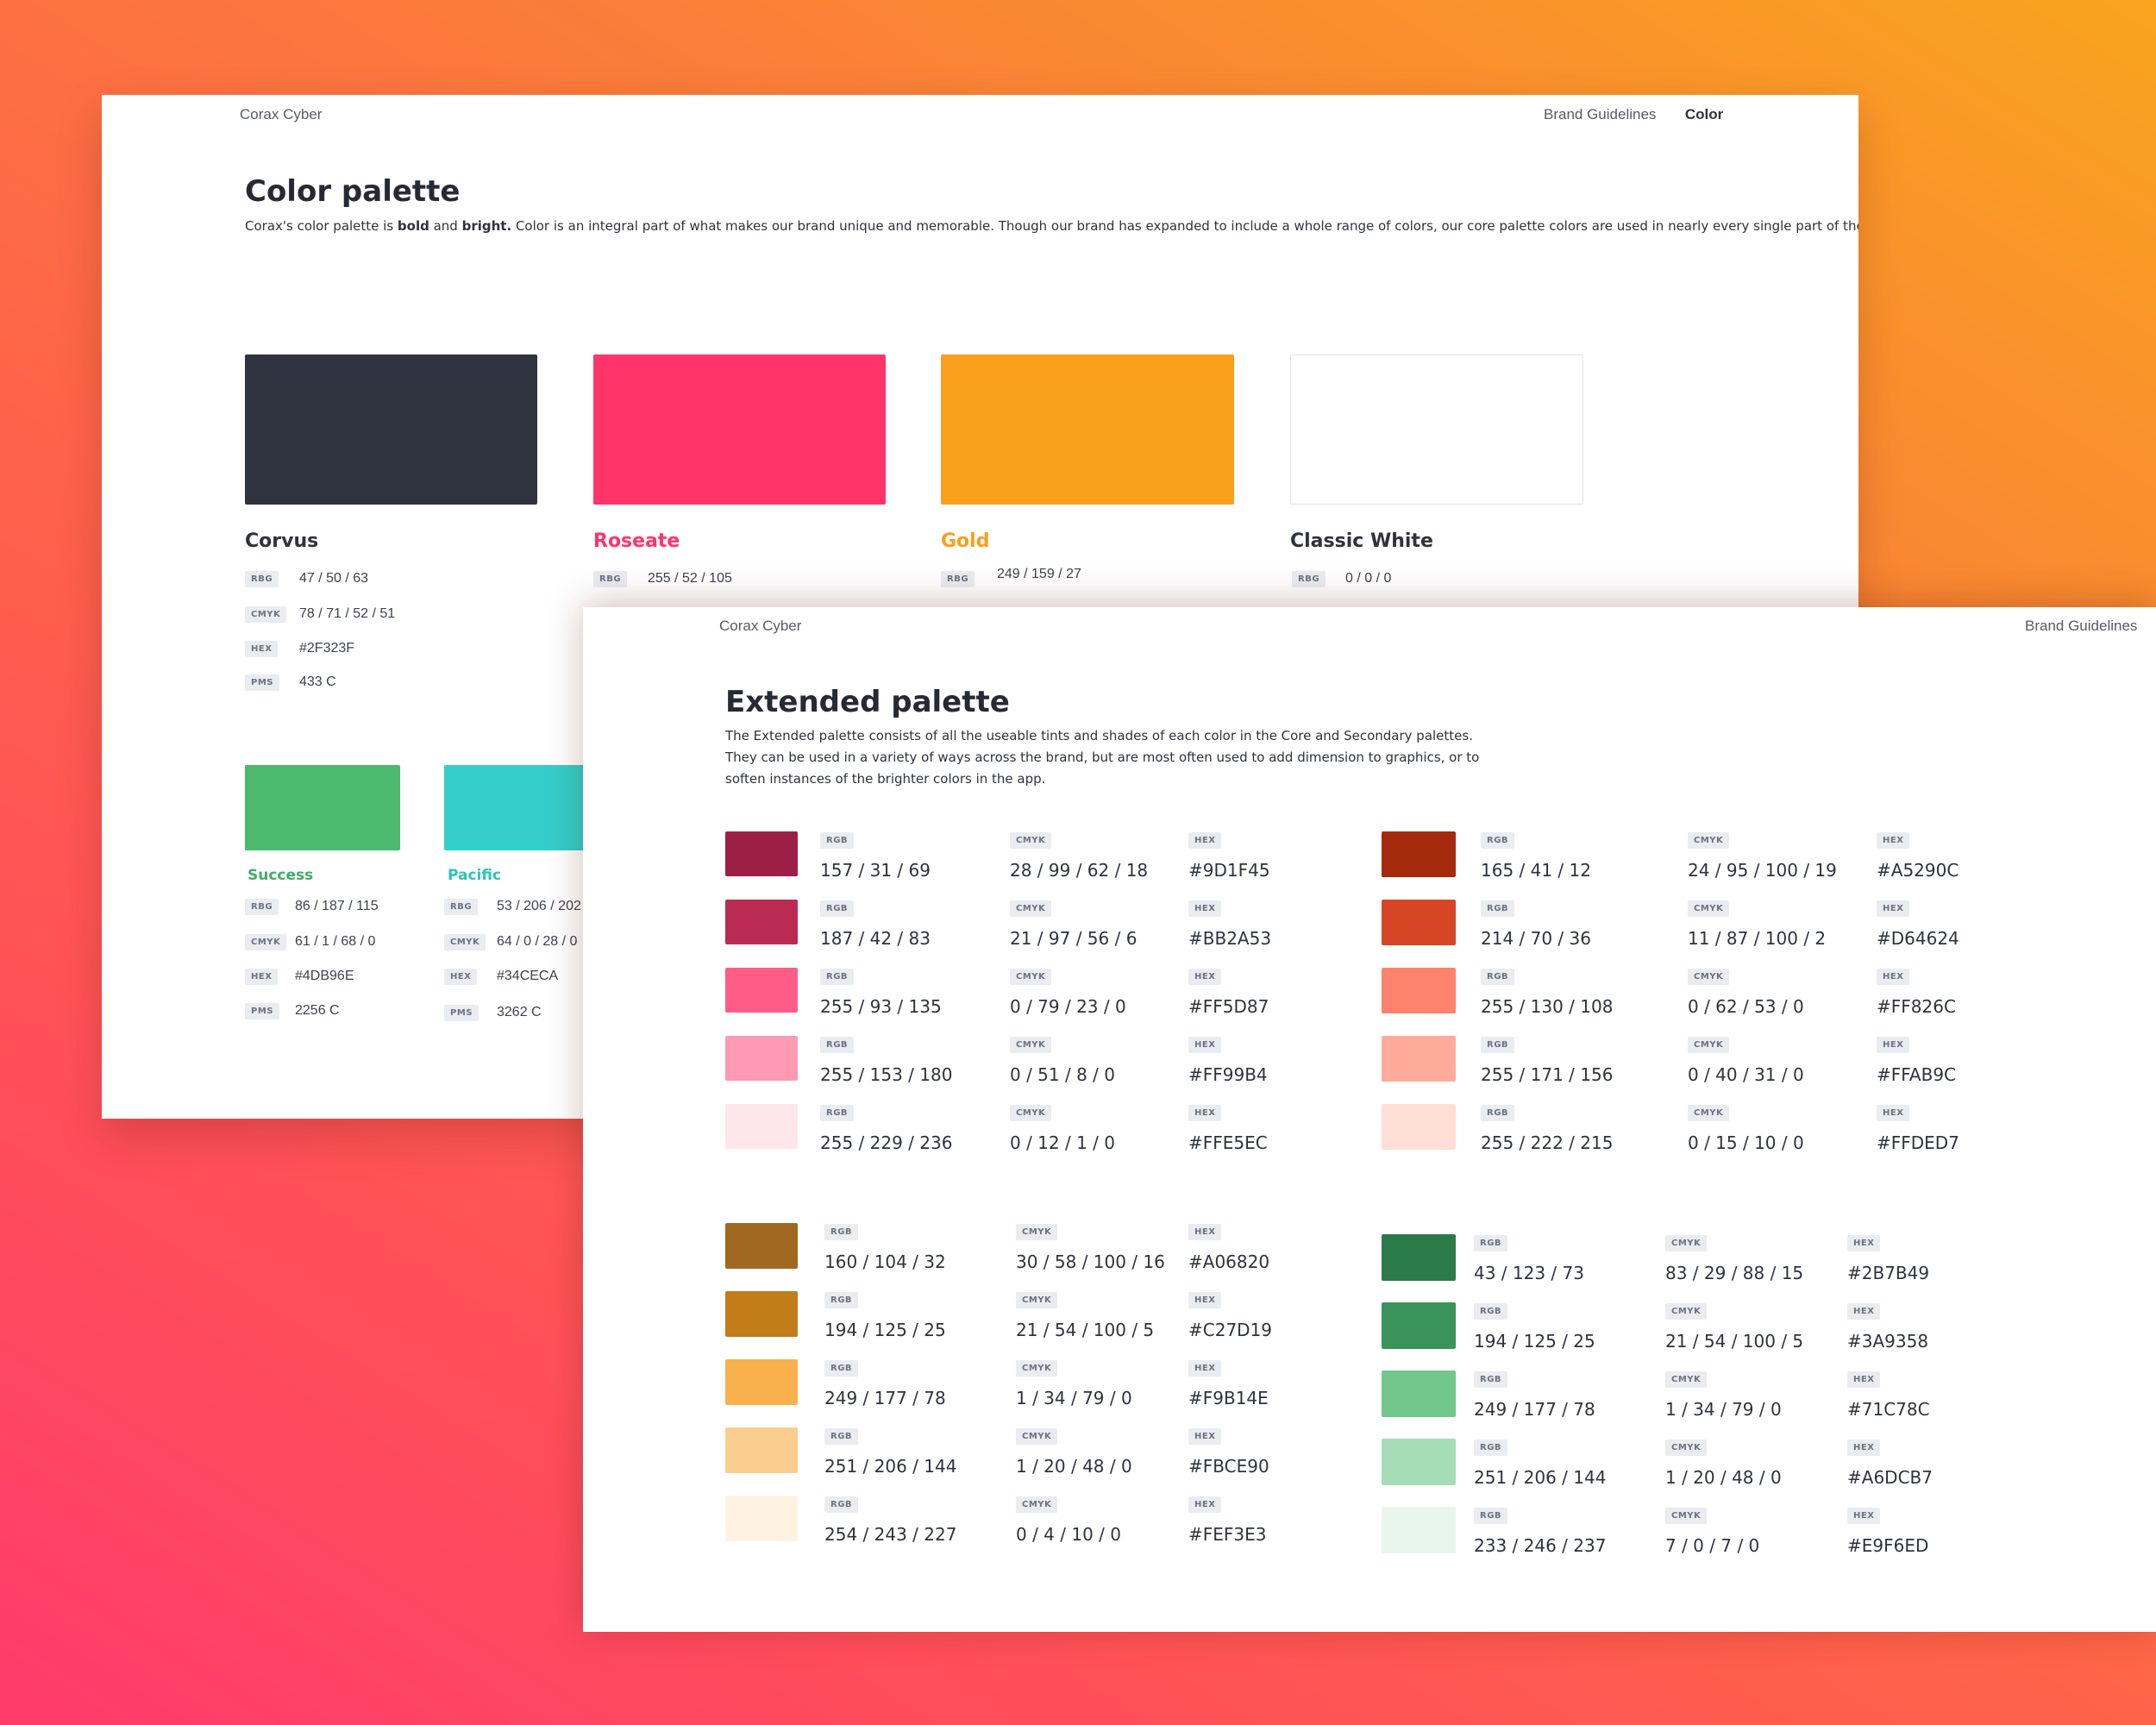 The image size is (2156, 1725). I want to click on value-rgb: 214 / 70 / 36, so click(1536, 938).